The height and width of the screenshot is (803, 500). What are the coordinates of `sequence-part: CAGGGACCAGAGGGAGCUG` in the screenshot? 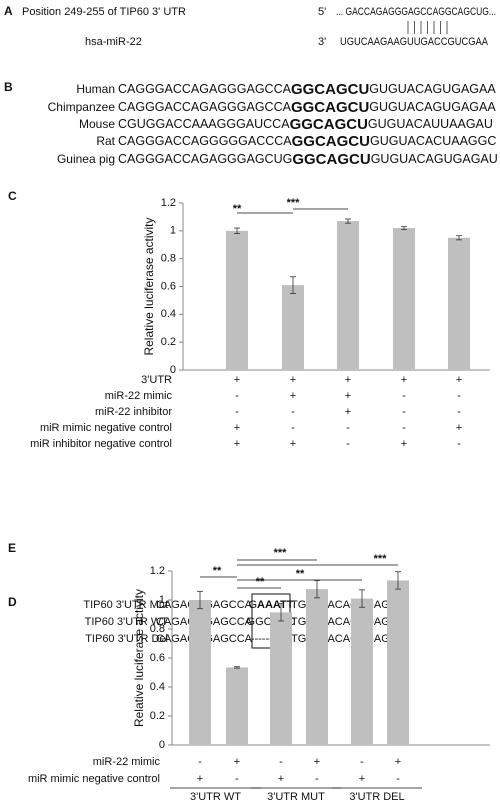 It's located at (205, 159).